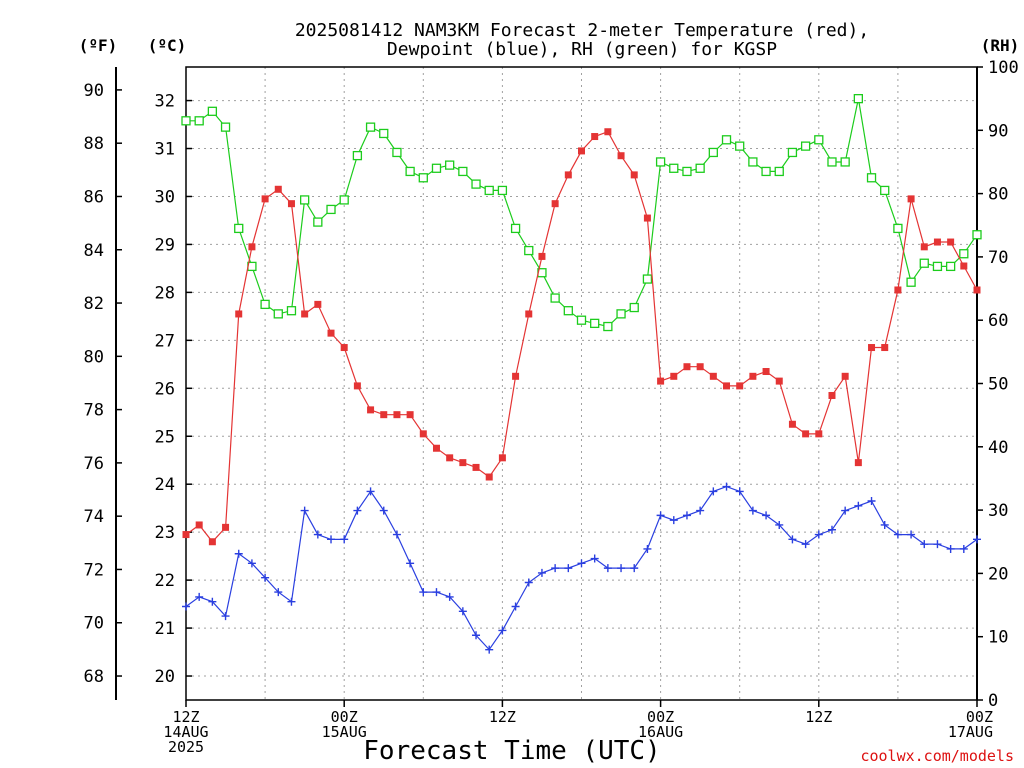 Image resolution: width=1024 pixels, height=768 pixels. Describe the element at coordinates (998, 321) in the screenshot. I see `rh-tick-label: 60` at that location.